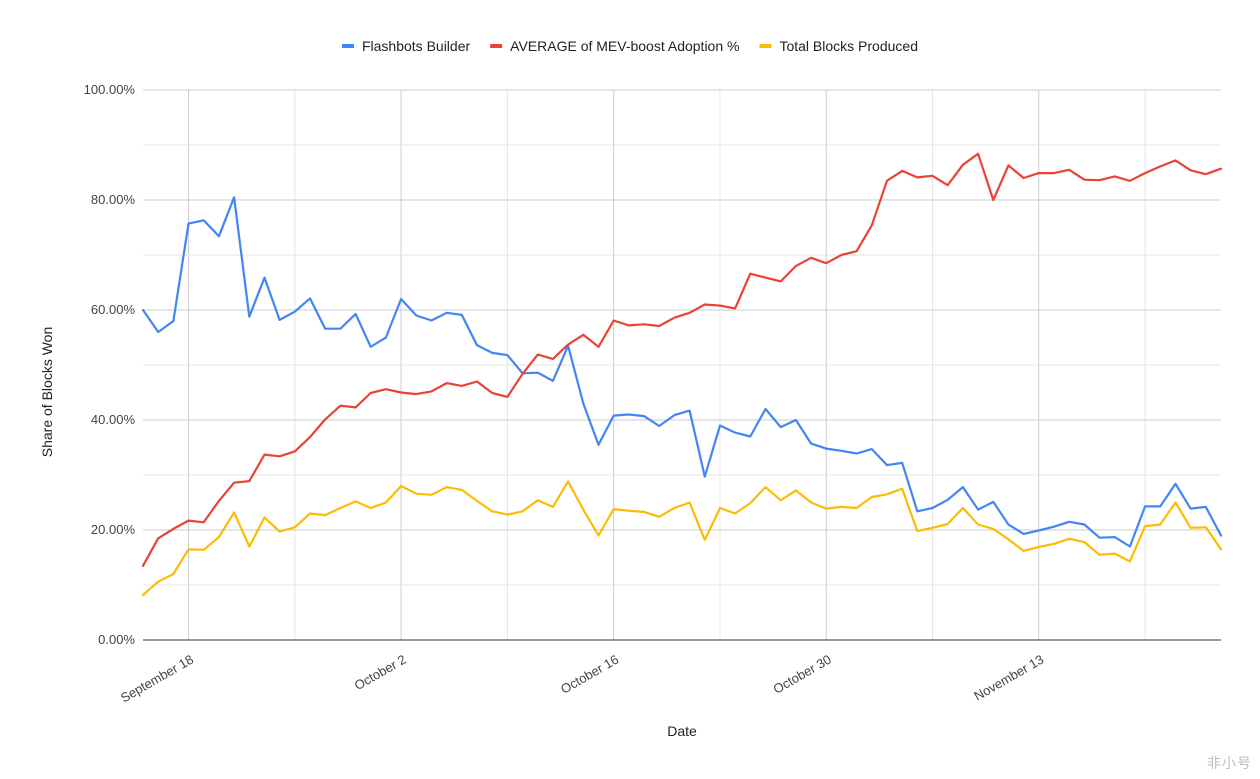 Image resolution: width=1260 pixels, height=779 pixels. Describe the element at coordinates (157, 679) in the screenshot. I see `x-tick-label: September 18` at that location.